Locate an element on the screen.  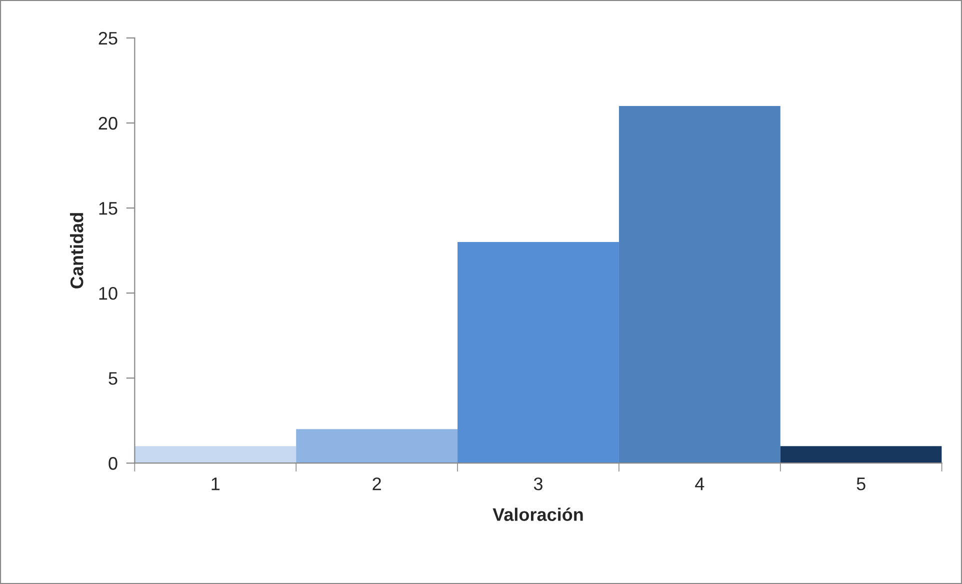
x-tick-label: 3 is located at coordinates (538, 483).